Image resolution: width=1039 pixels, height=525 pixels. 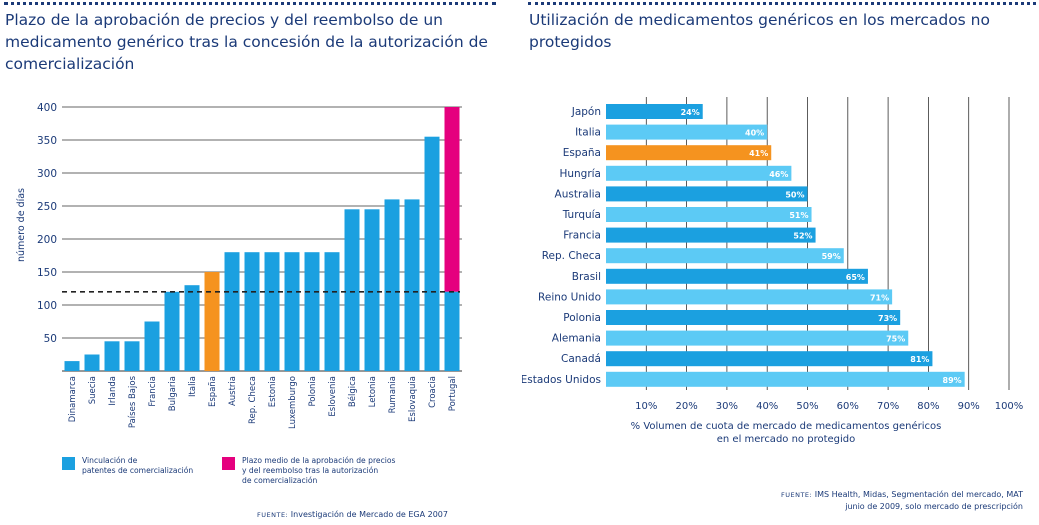 What do you see at coordinates (153, 391) in the screenshot?
I see `x-tick-label: Francia` at bounding box center [153, 391].